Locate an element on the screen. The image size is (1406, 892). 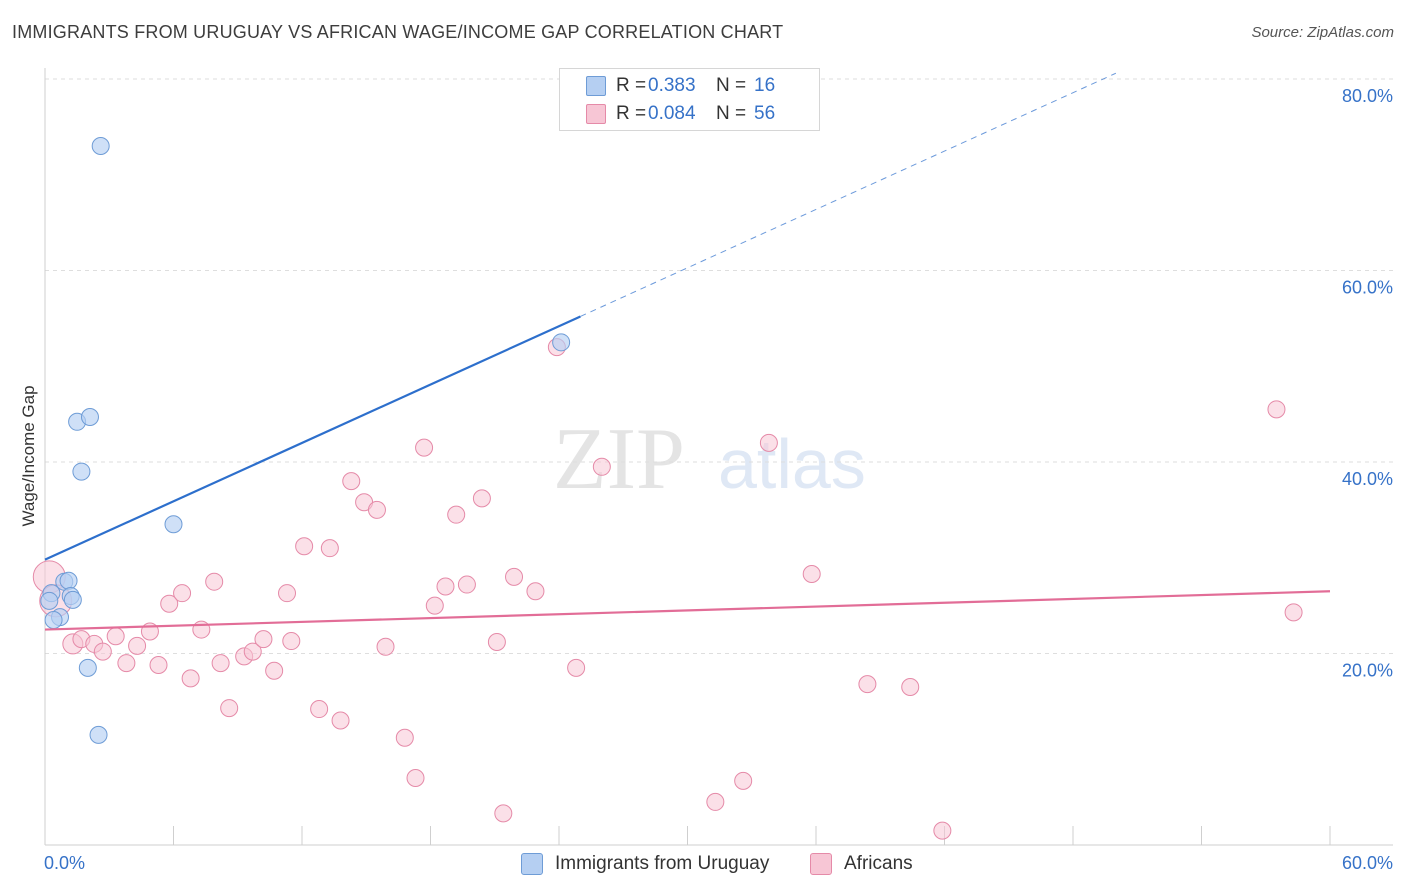
legend-swatch-uruguay is located at coordinates (596, 86).